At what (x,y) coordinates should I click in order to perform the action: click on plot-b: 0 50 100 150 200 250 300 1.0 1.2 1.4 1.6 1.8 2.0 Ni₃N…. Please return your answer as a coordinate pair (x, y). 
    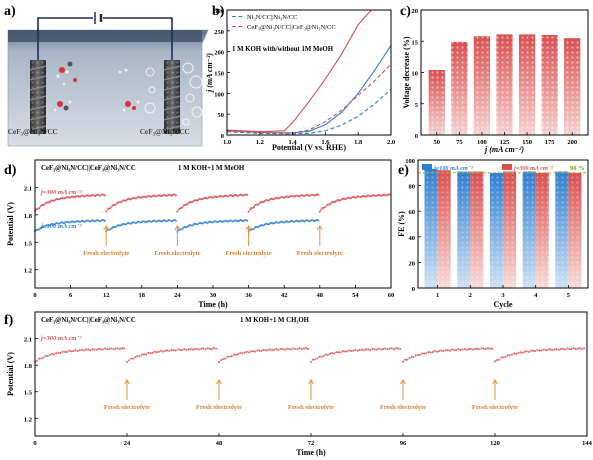
    Looking at the image, I should click on (300, 80).